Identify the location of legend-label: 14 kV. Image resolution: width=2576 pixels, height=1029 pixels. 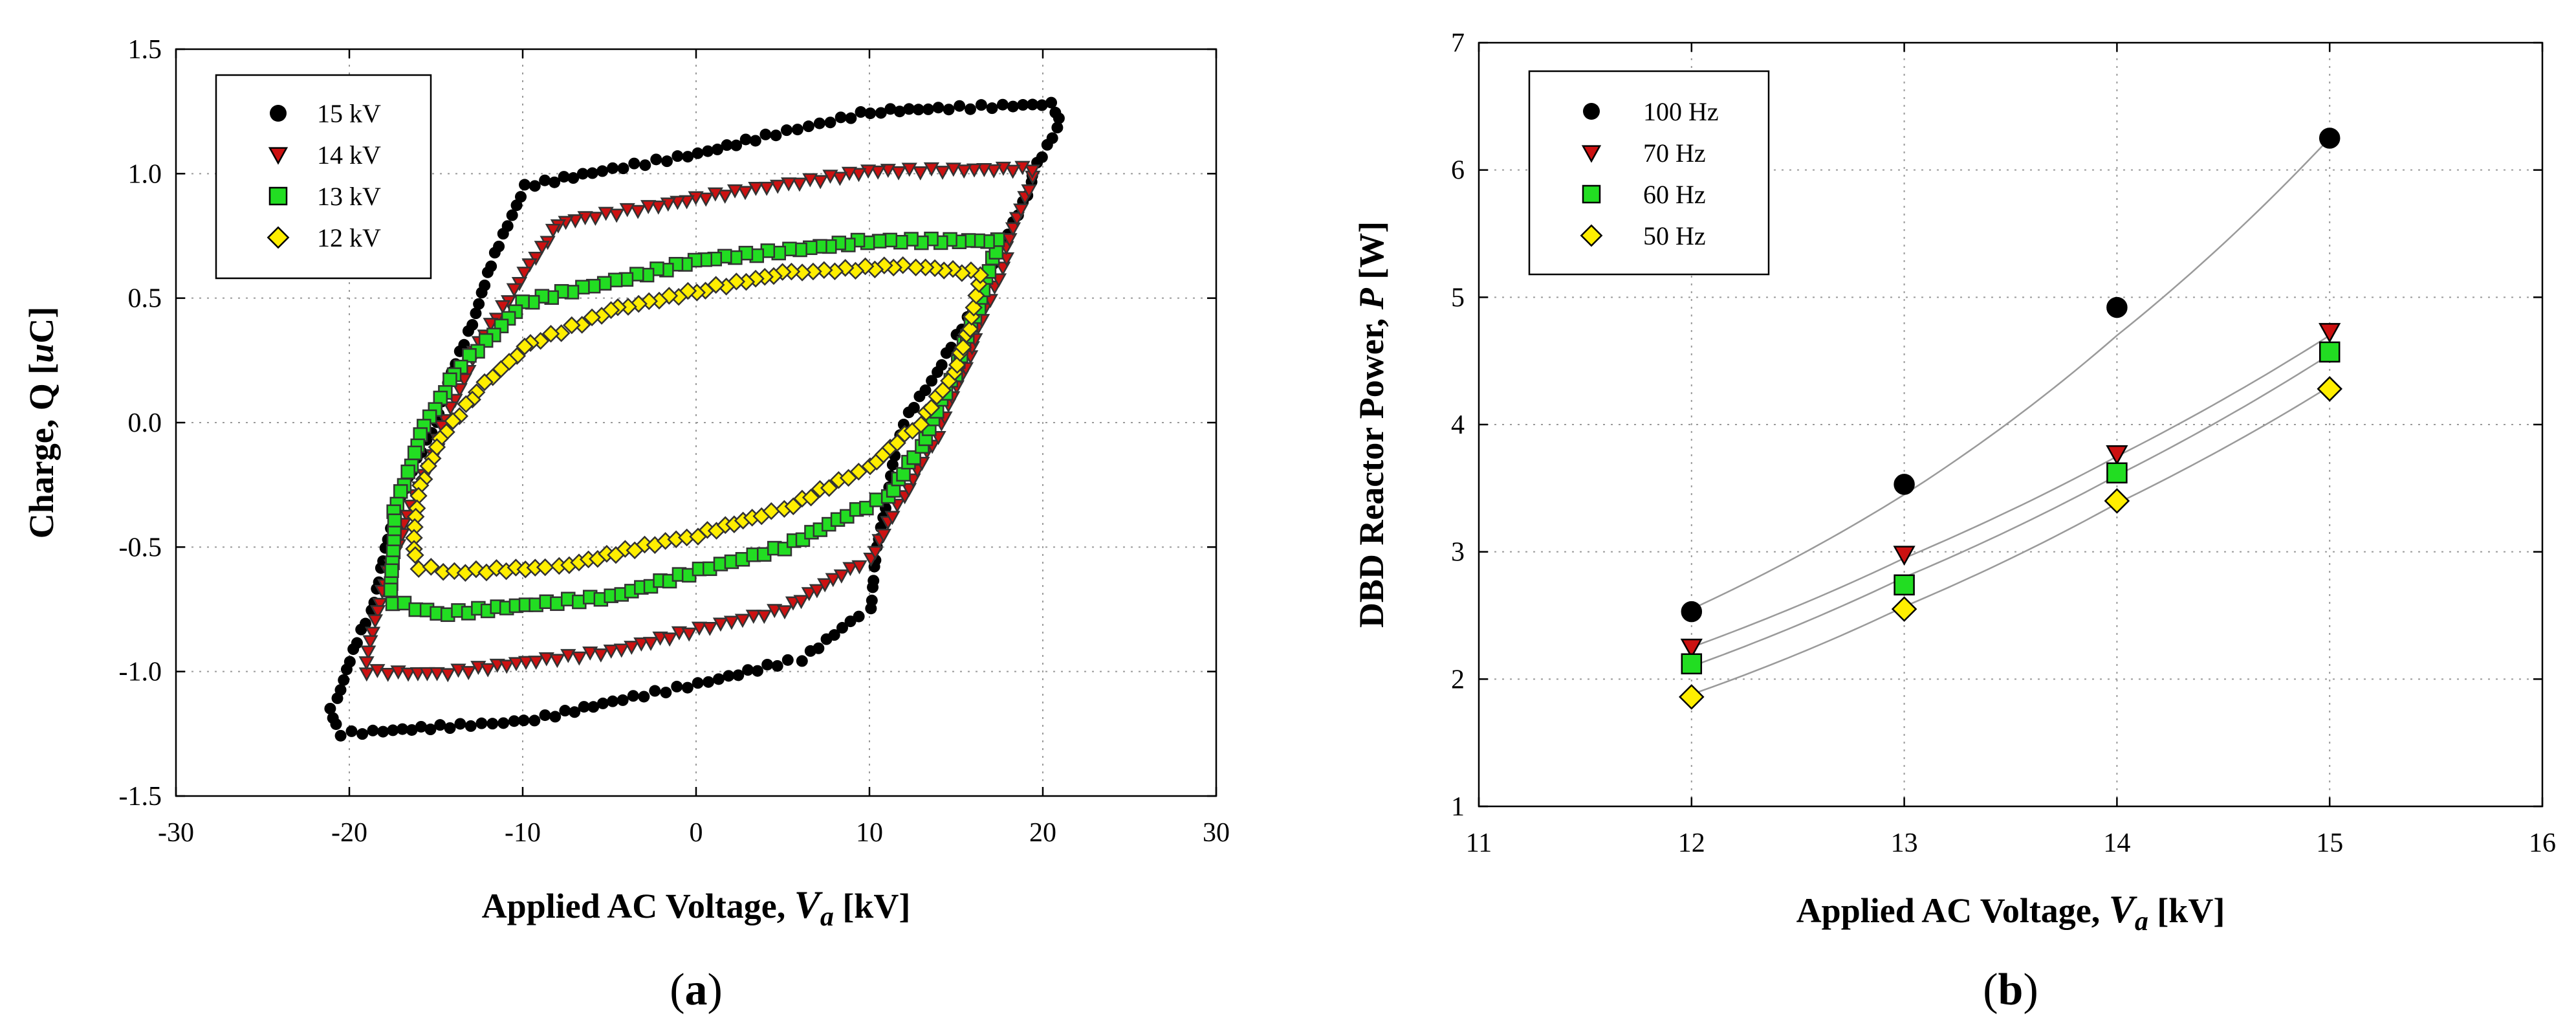
(349, 155).